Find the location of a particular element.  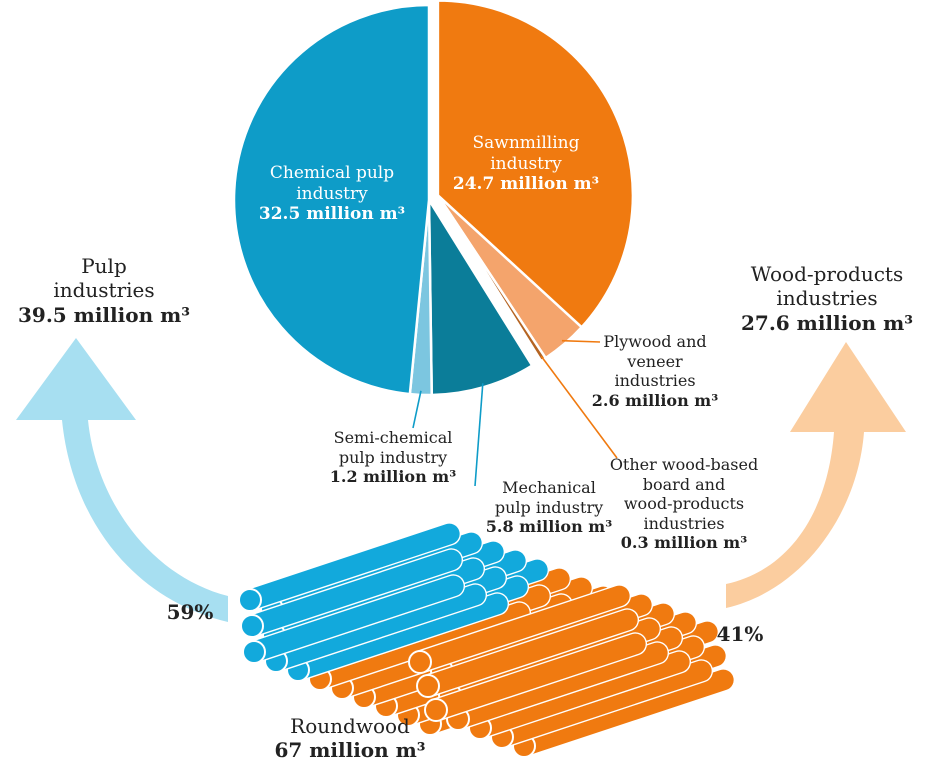

pie-slice-sawnmilling-industry is located at coordinates (535, 165).